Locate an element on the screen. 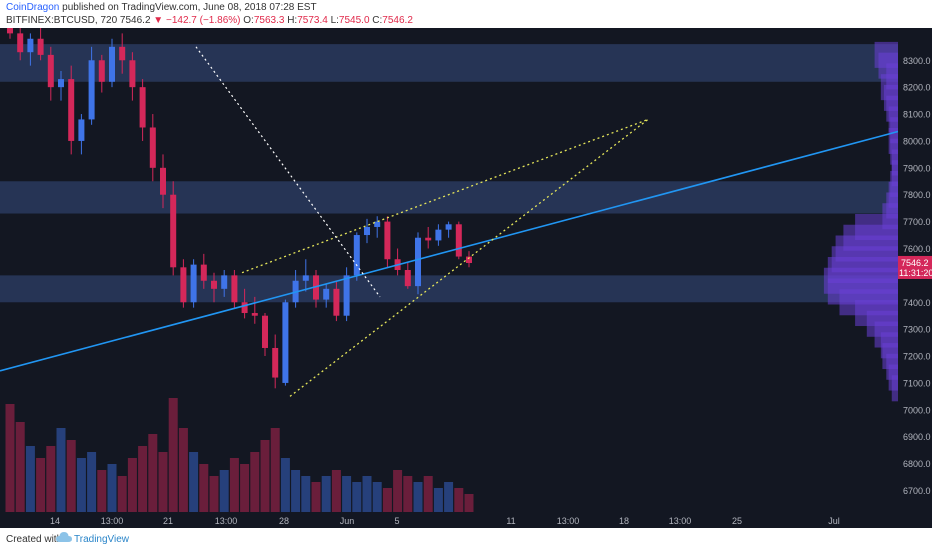 This screenshot has height=550, width=932. price-tick-label: 7700.0 is located at coordinates (917, 222).